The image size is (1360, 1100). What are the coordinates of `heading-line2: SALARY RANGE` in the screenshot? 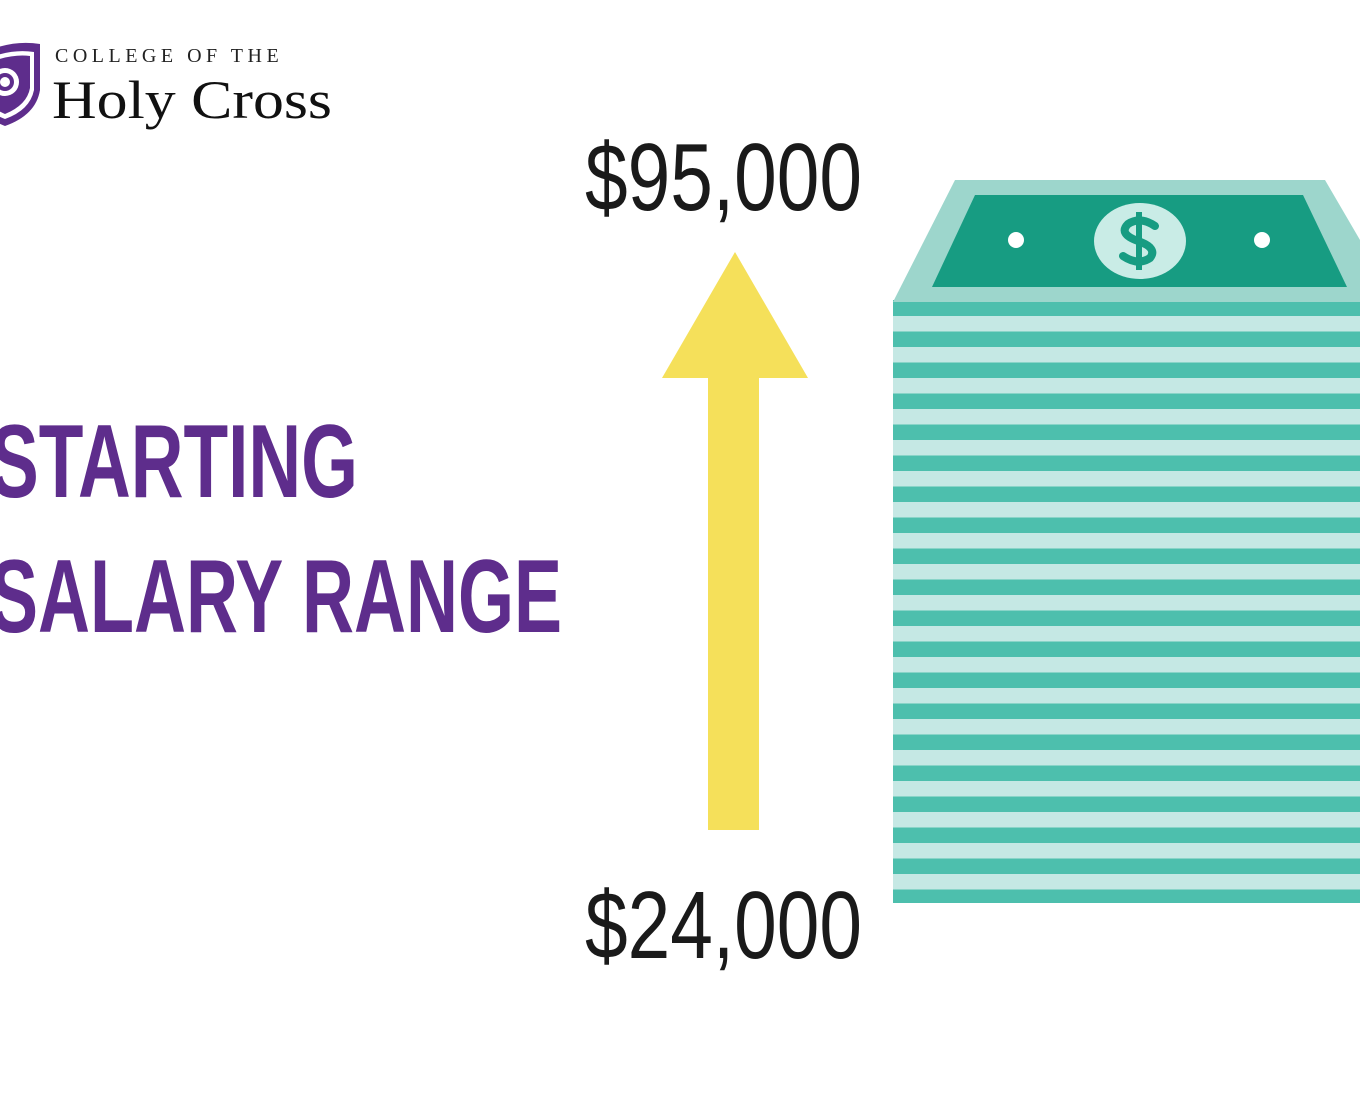 It's located at (281, 597).